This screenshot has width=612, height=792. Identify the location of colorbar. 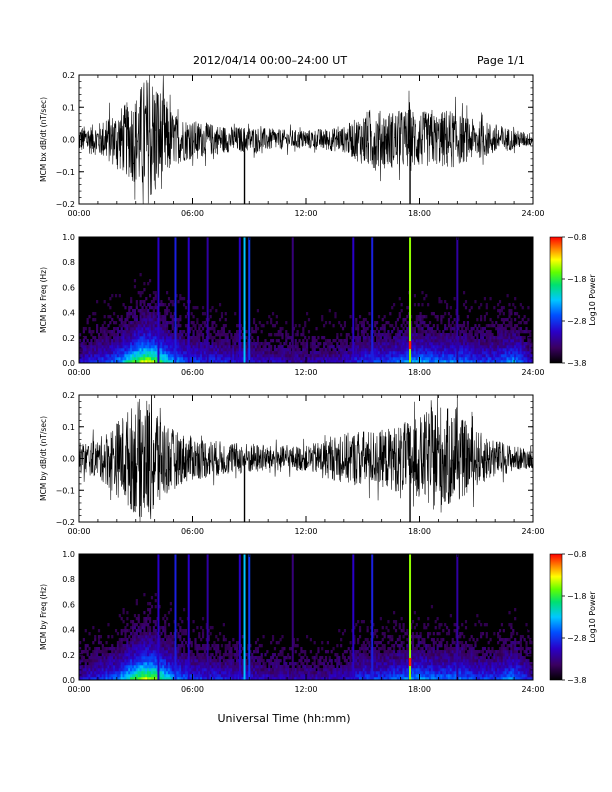
(556, 300).